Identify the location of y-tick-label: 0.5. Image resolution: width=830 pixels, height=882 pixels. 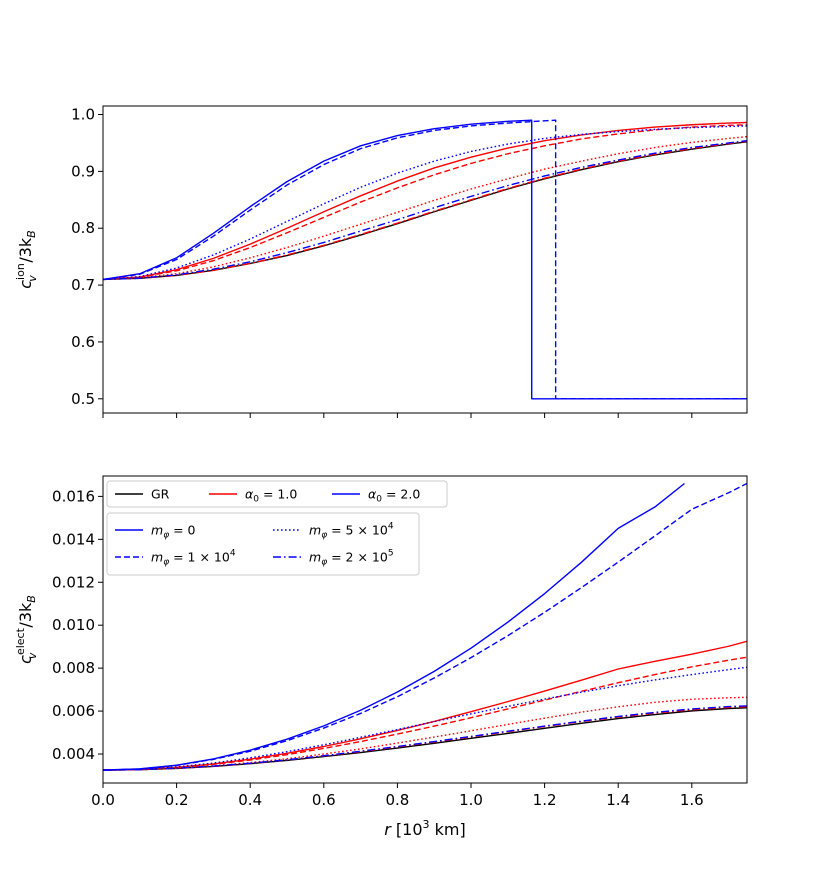
(83, 399).